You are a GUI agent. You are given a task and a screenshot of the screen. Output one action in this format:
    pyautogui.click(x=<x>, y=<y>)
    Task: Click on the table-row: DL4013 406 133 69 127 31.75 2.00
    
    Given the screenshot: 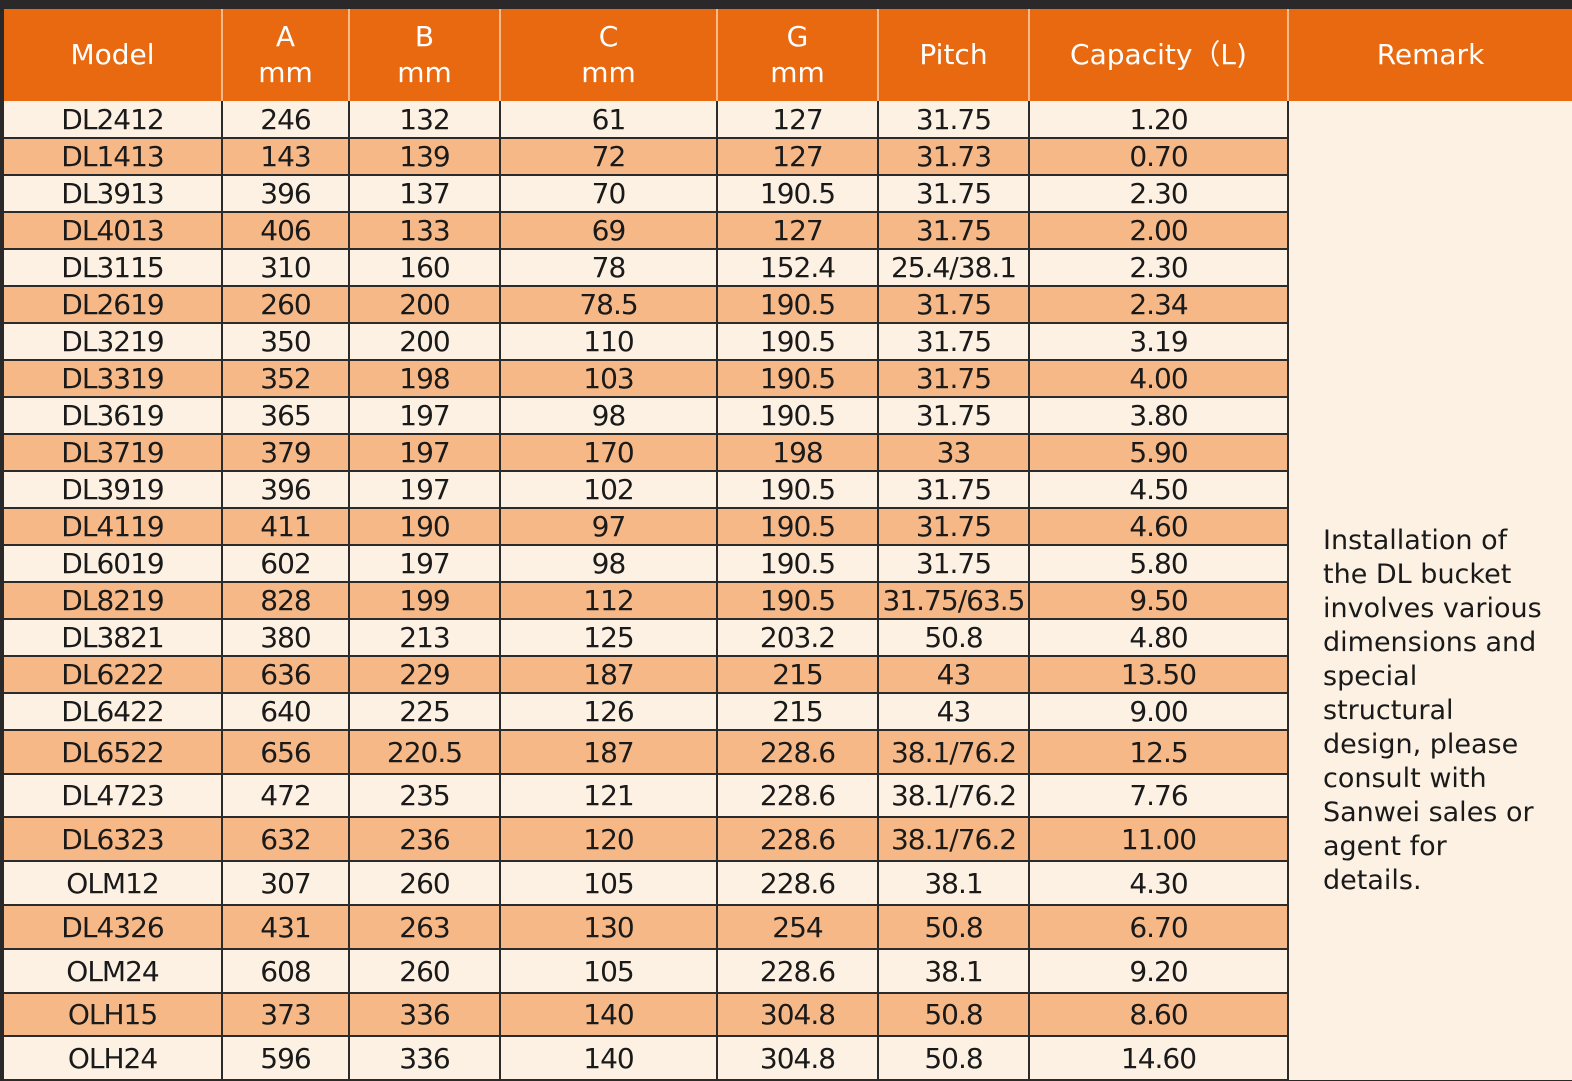 What is the action you would take?
    pyautogui.click(x=788, y=231)
    